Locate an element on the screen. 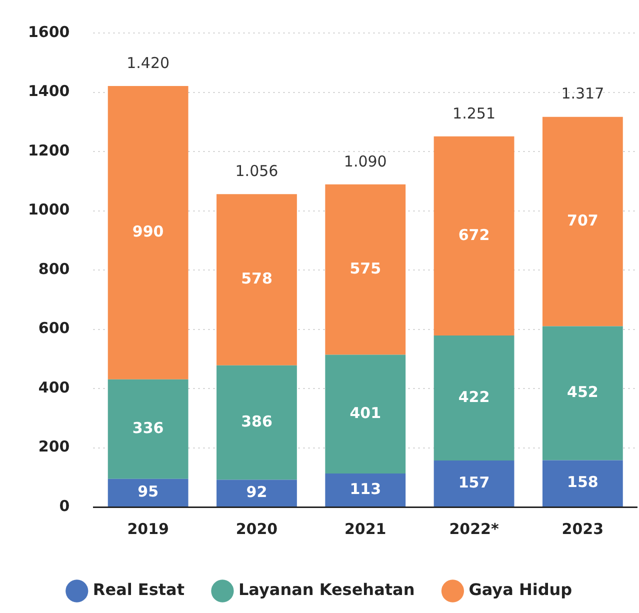  x-tick-label: 2023 is located at coordinates (583, 529).